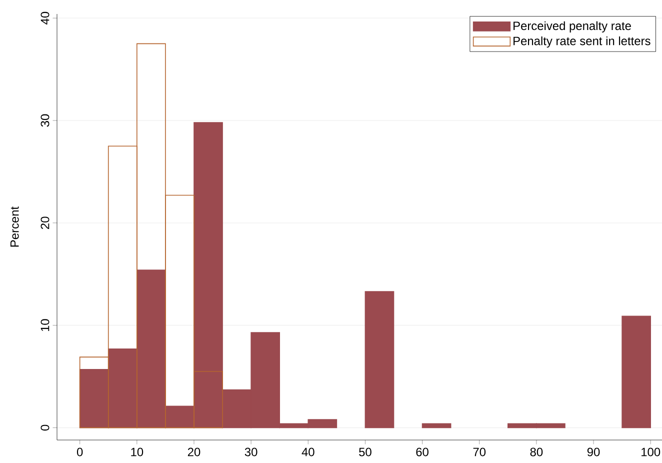 Image resolution: width=662 pixels, height=463 pixels. I want to click on y-tick-label: 30, so click(45, 120).